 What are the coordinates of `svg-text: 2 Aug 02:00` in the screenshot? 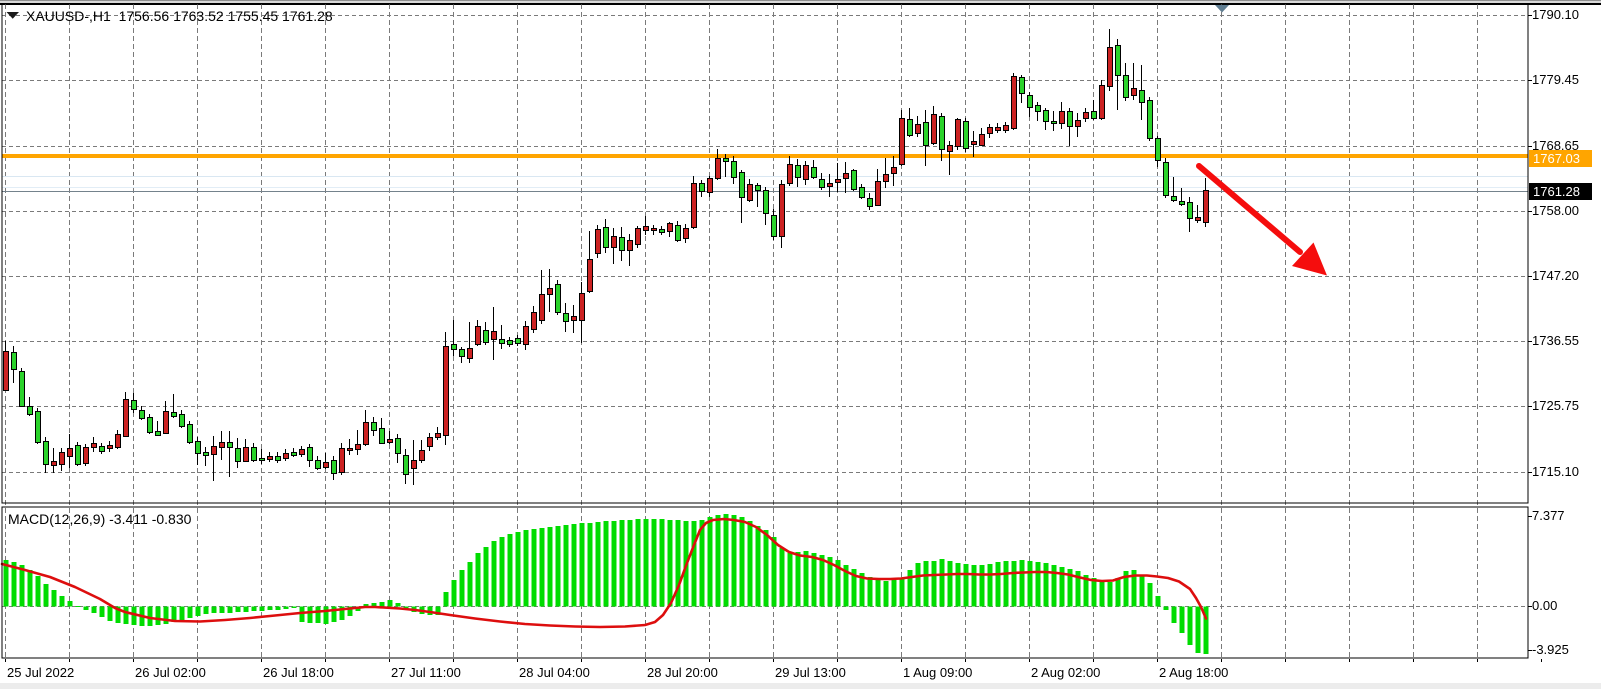 It's located at (1065, 672).